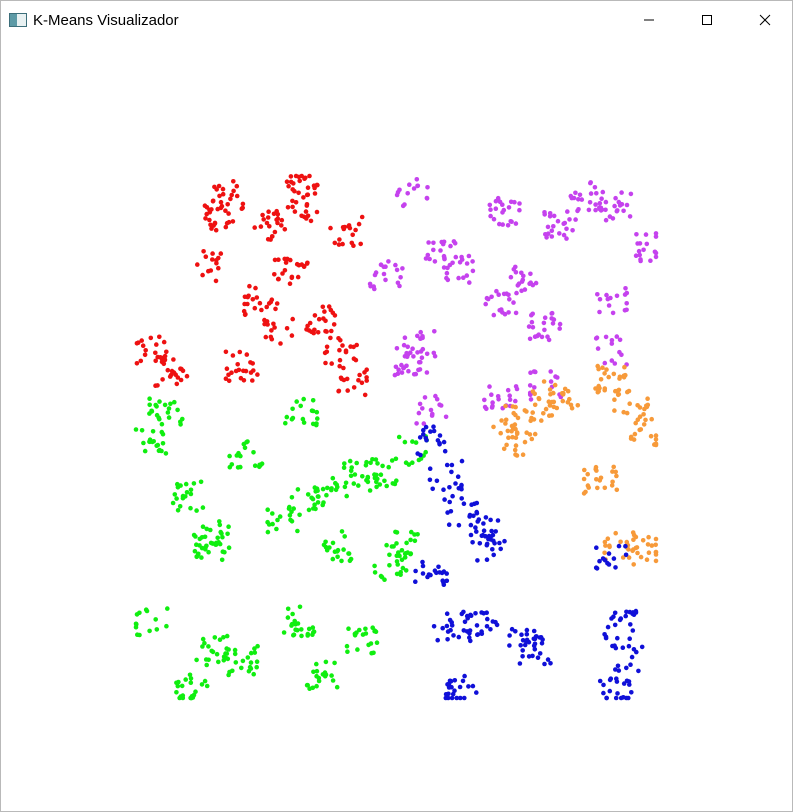 This screenshot has height=812, width=793. I want to click on application-window-icon, so click(18, 20).